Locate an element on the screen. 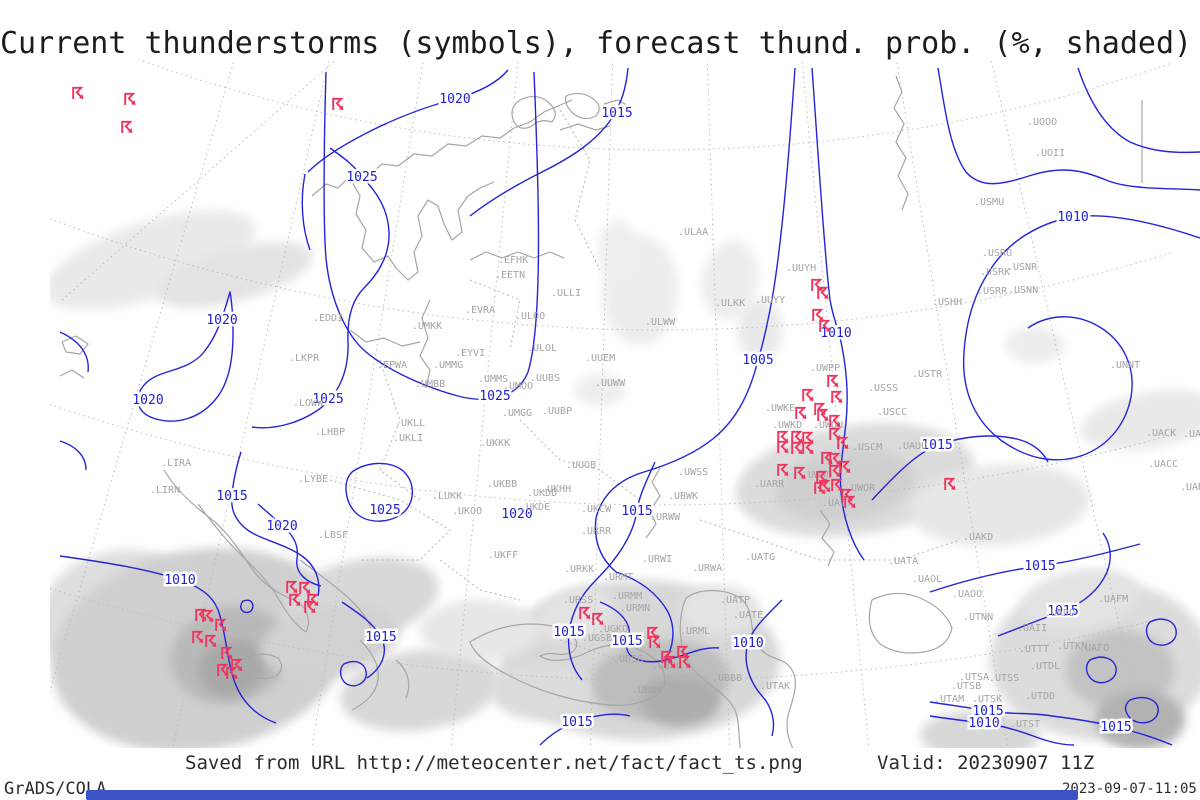 The image size is (1200, 800). station-label: .URWI is located at coordinates (657, 559).